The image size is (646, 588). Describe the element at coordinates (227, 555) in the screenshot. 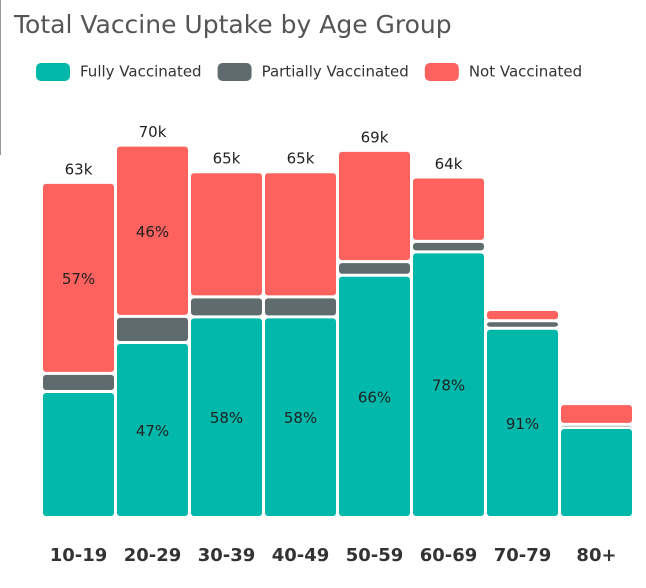

I see `x-tick-label: 30-39` at that location.